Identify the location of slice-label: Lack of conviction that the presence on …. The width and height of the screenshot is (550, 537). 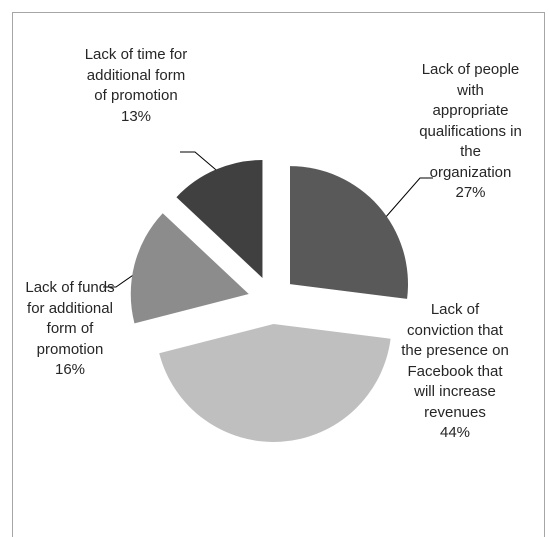
(455, 372).